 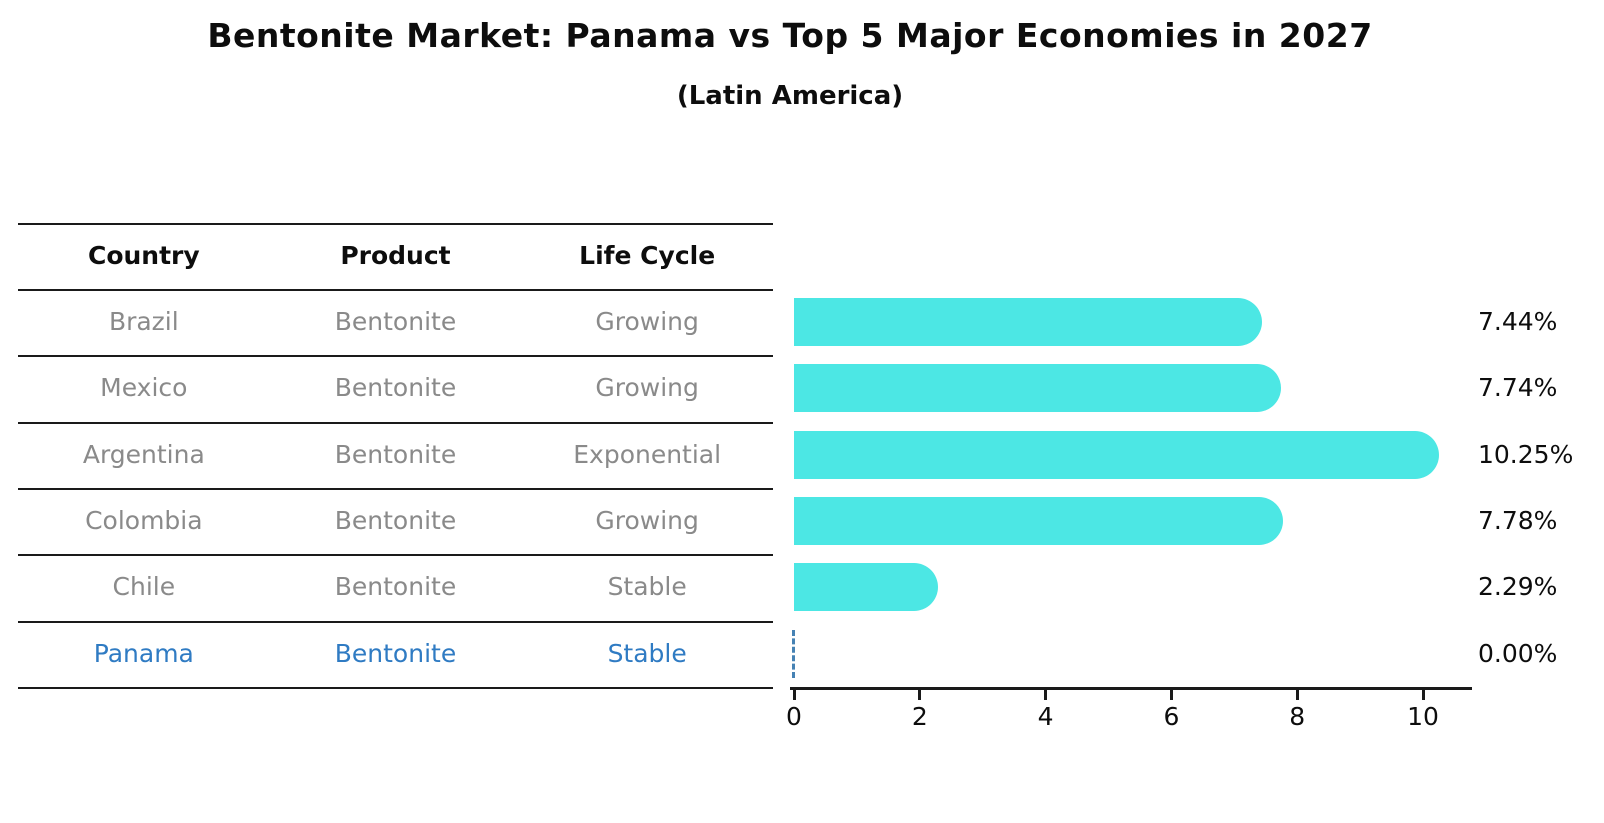 I want to click on table-header-cell: Country, so click(x=143, y=255).